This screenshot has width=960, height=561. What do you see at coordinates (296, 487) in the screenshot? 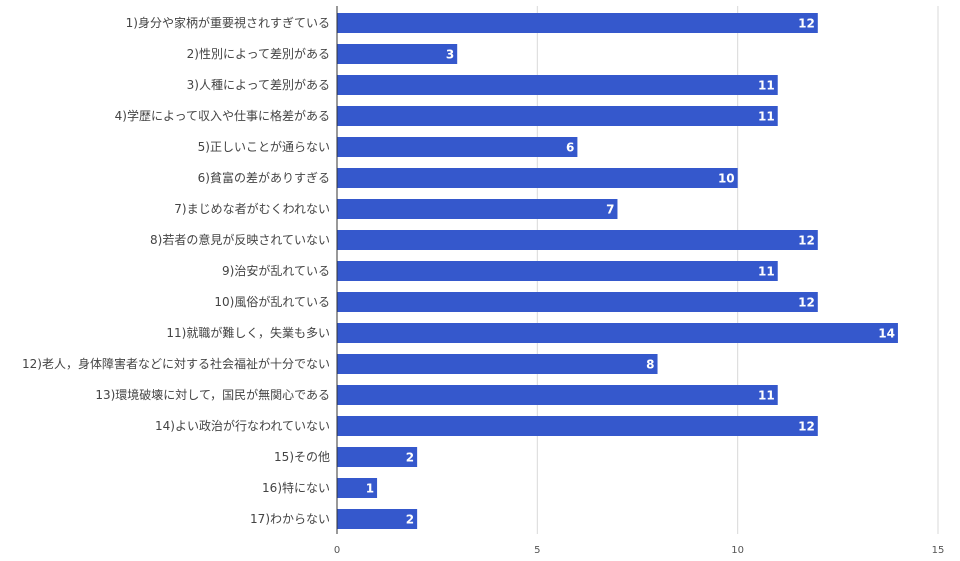
I see `category-label: 16)特にない` at bounding box center [296, 487].